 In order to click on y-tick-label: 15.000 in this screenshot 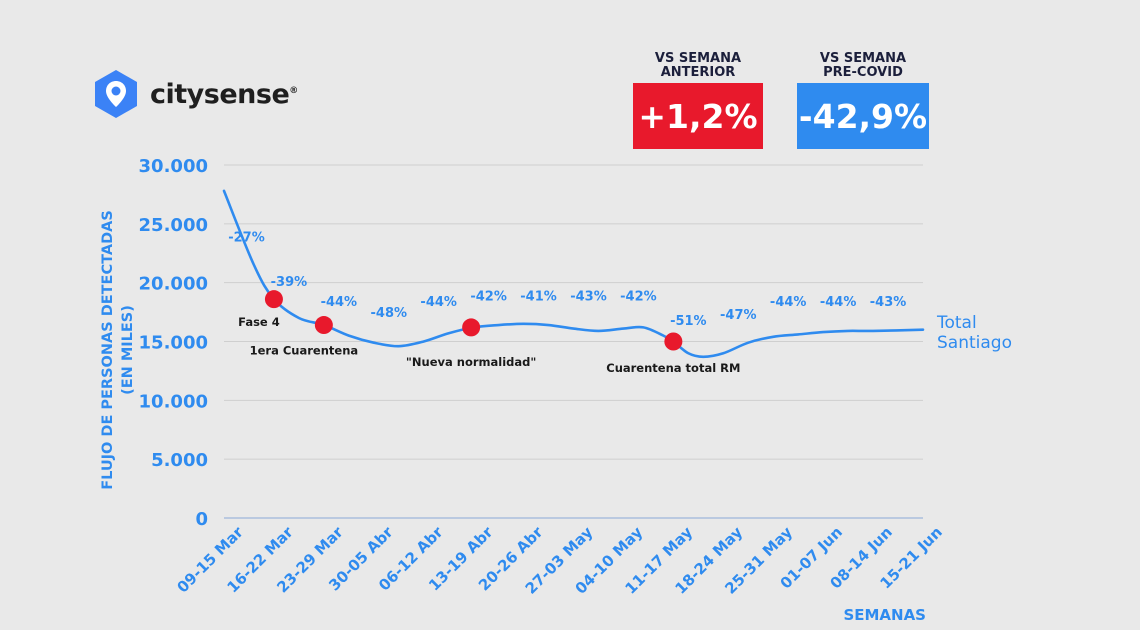, I will do `click(173, 343)`.